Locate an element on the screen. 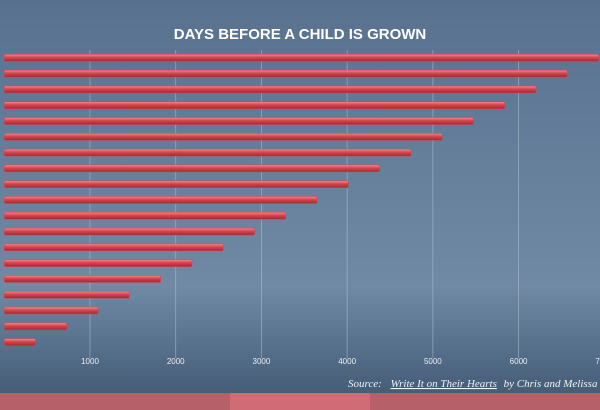 The image size is (600, 410). pier-center is located at coordinates (300, 401).